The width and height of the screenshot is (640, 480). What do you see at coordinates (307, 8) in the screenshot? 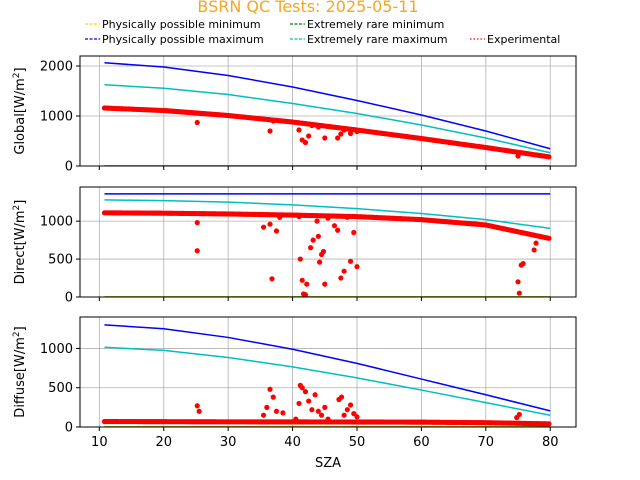
I see `figure-title: BSRN QC Tests: 2025-05-11` at bounding box center [307, 8].